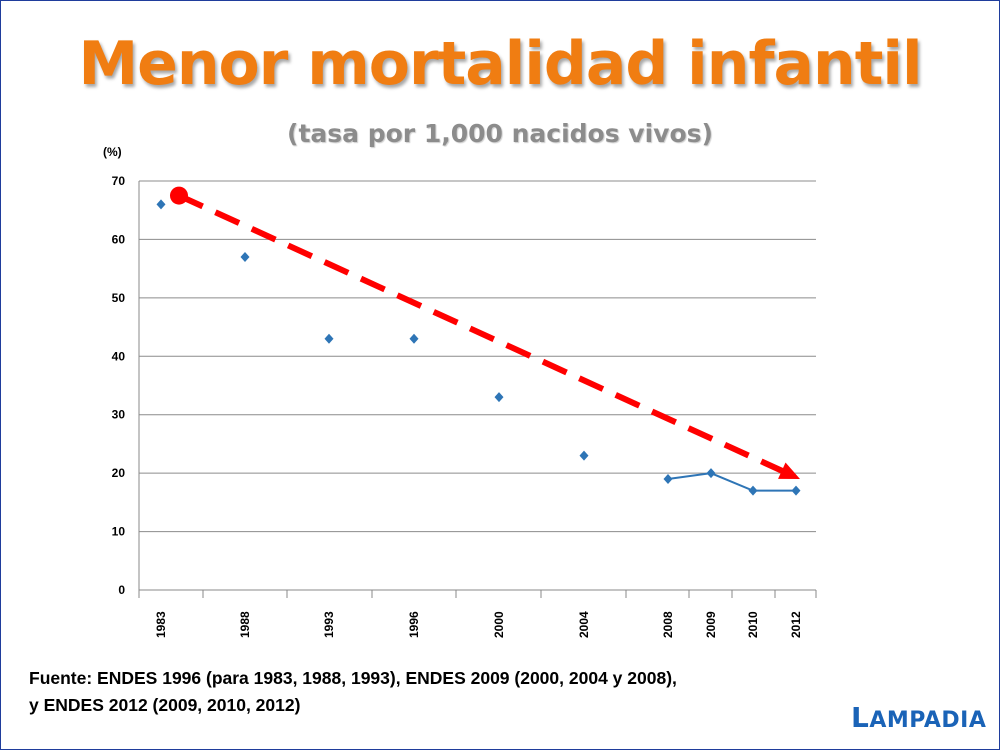 This screenshot has width=1000, height=750. Describe the element at coordinates (179, 195) in the screenshot. I see `trend-start-dot` at that location.